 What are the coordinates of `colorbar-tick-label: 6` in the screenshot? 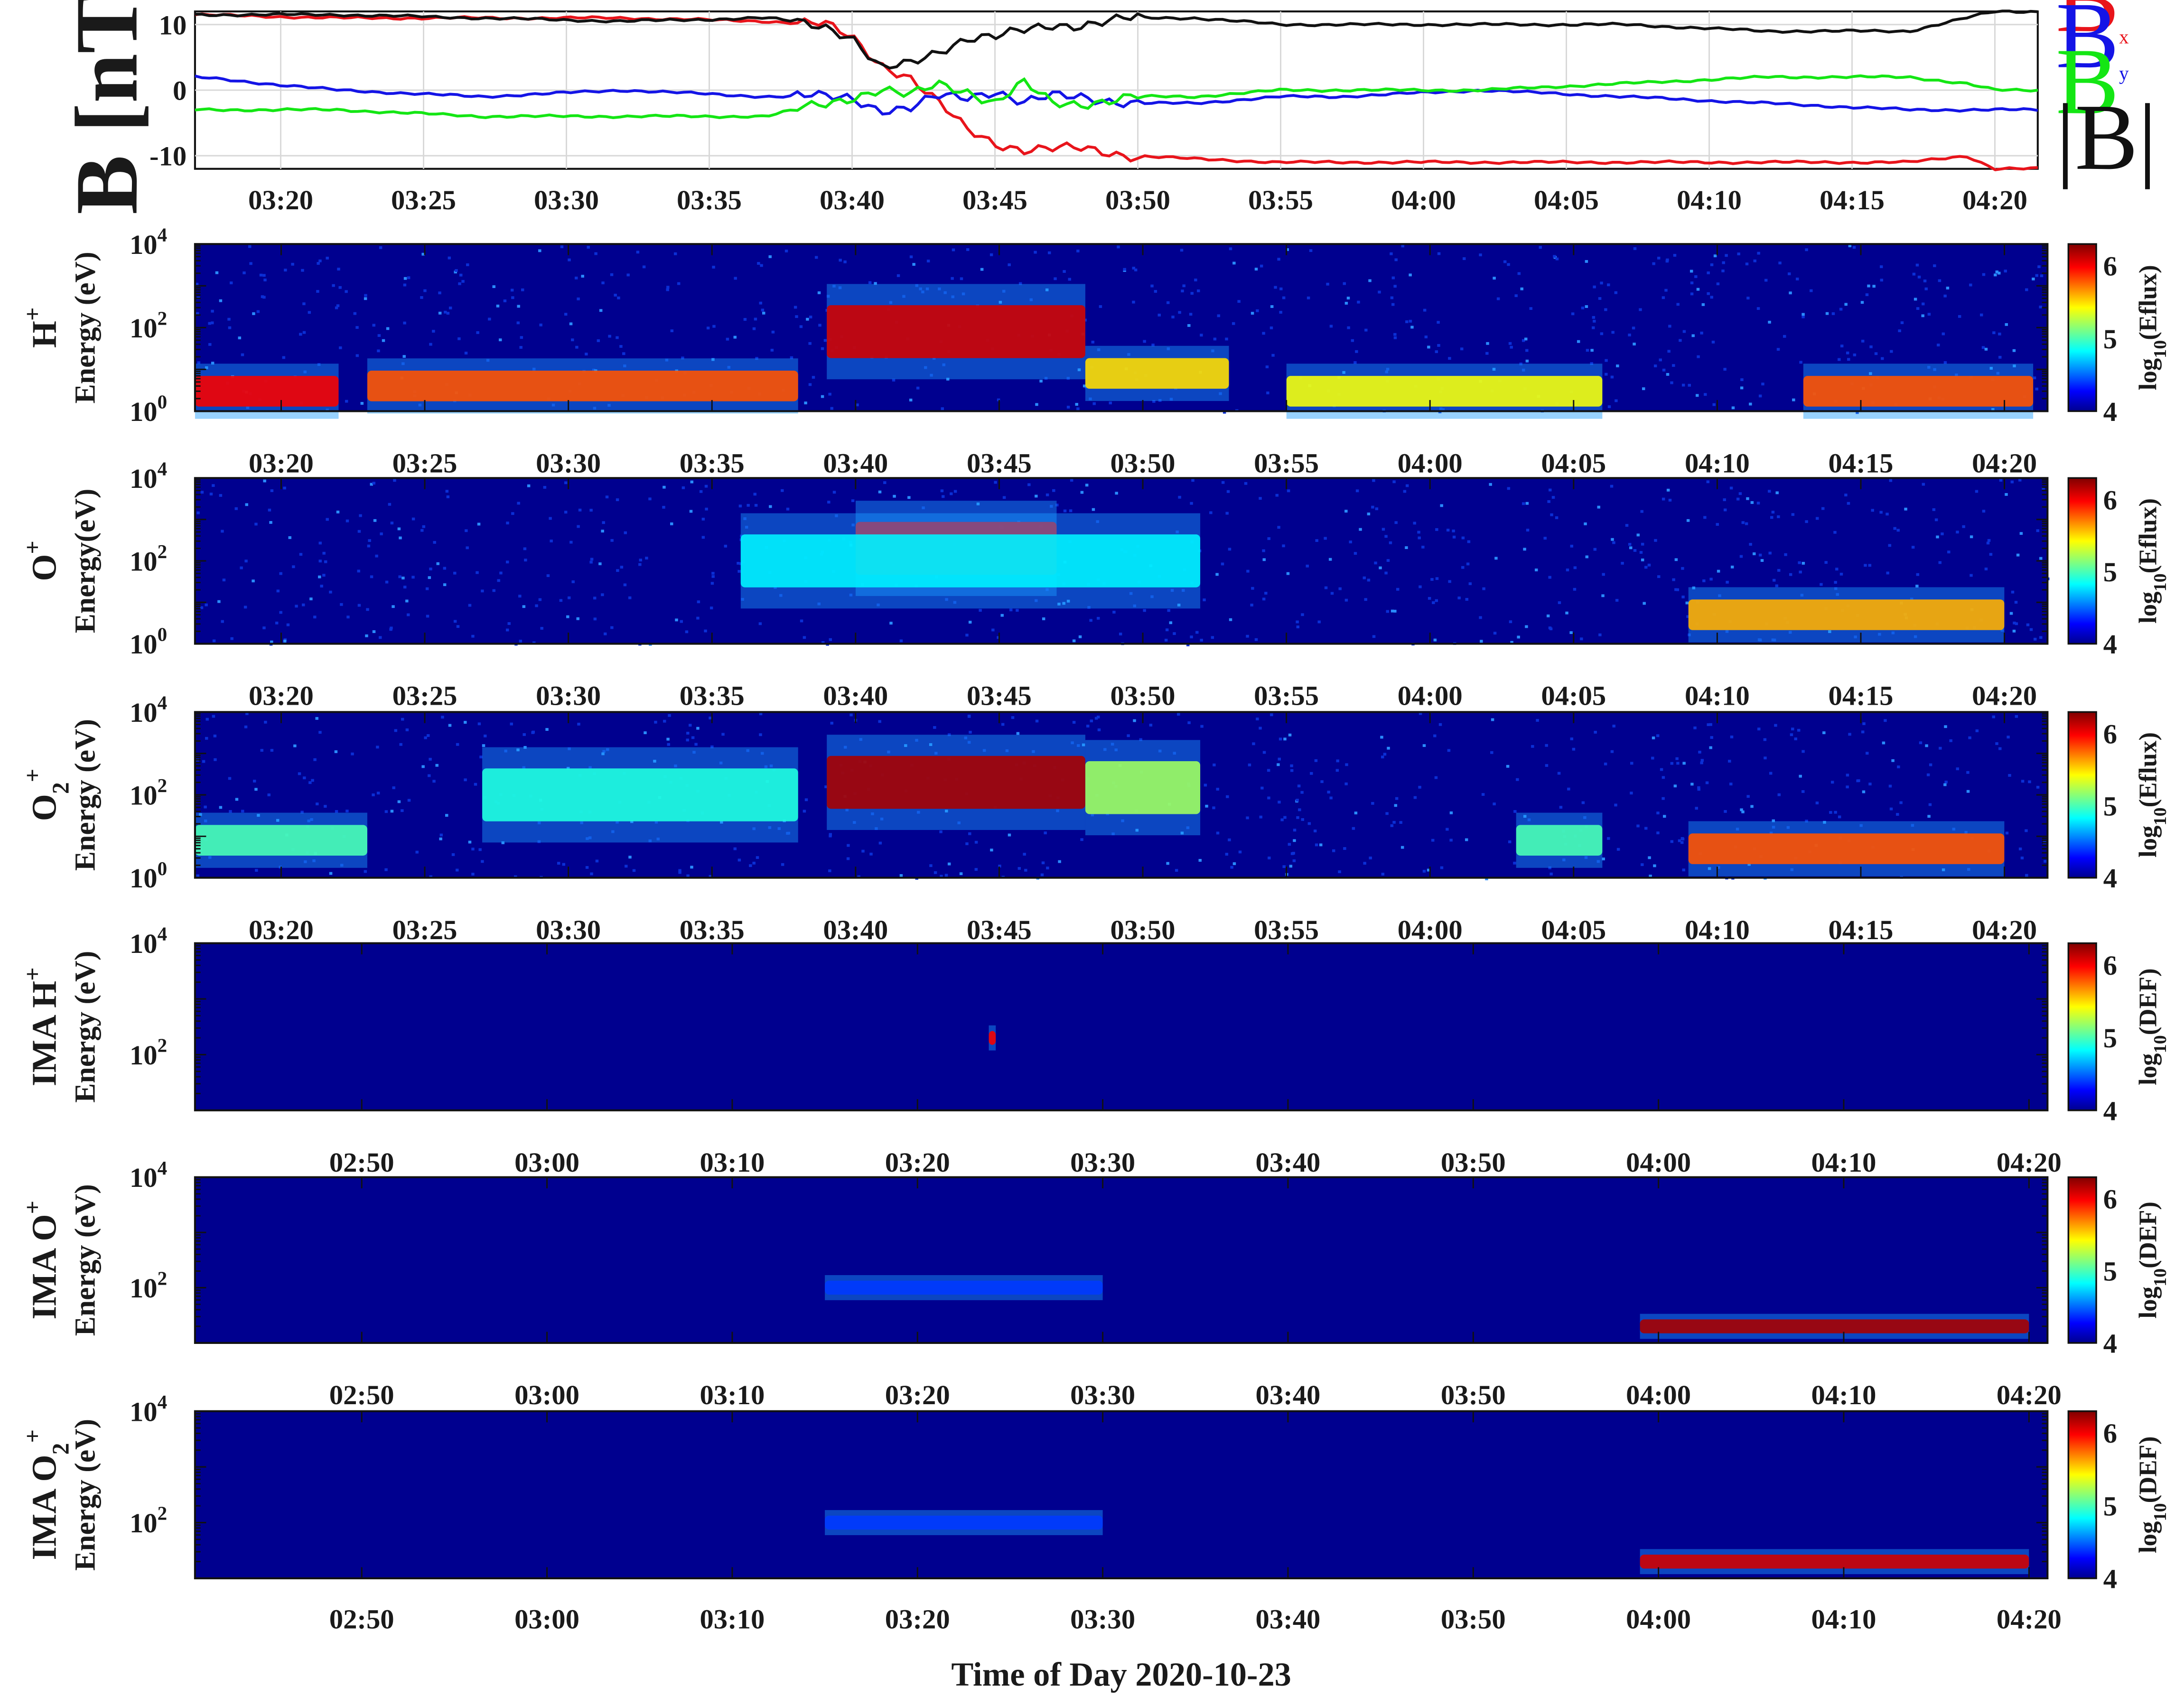 It's located at (2110, 1434).